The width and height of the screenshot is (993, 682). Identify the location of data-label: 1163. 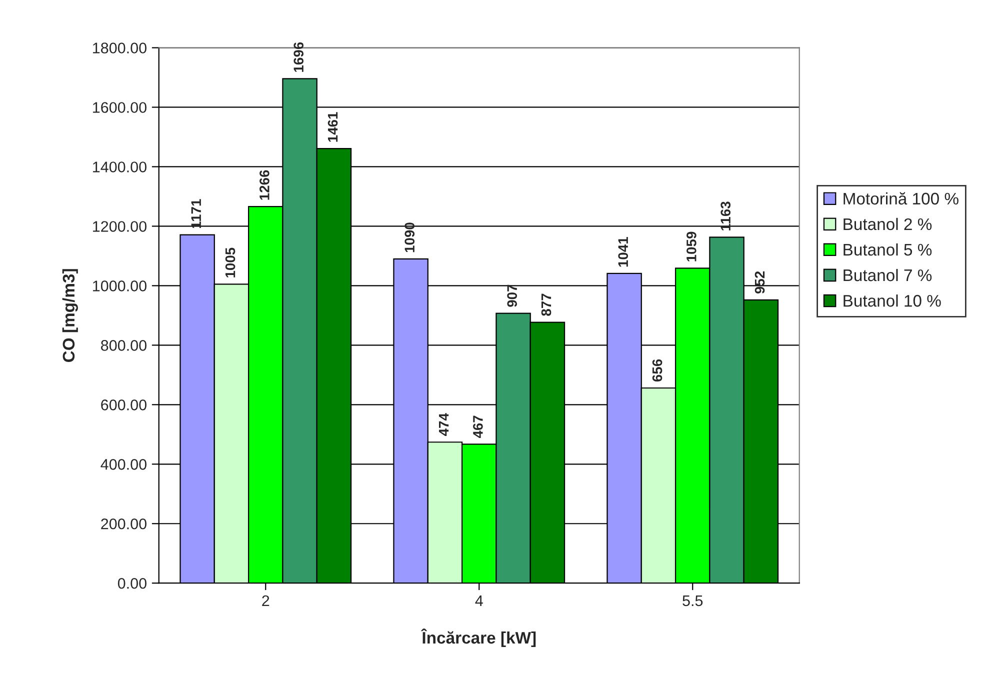
(725, 216).